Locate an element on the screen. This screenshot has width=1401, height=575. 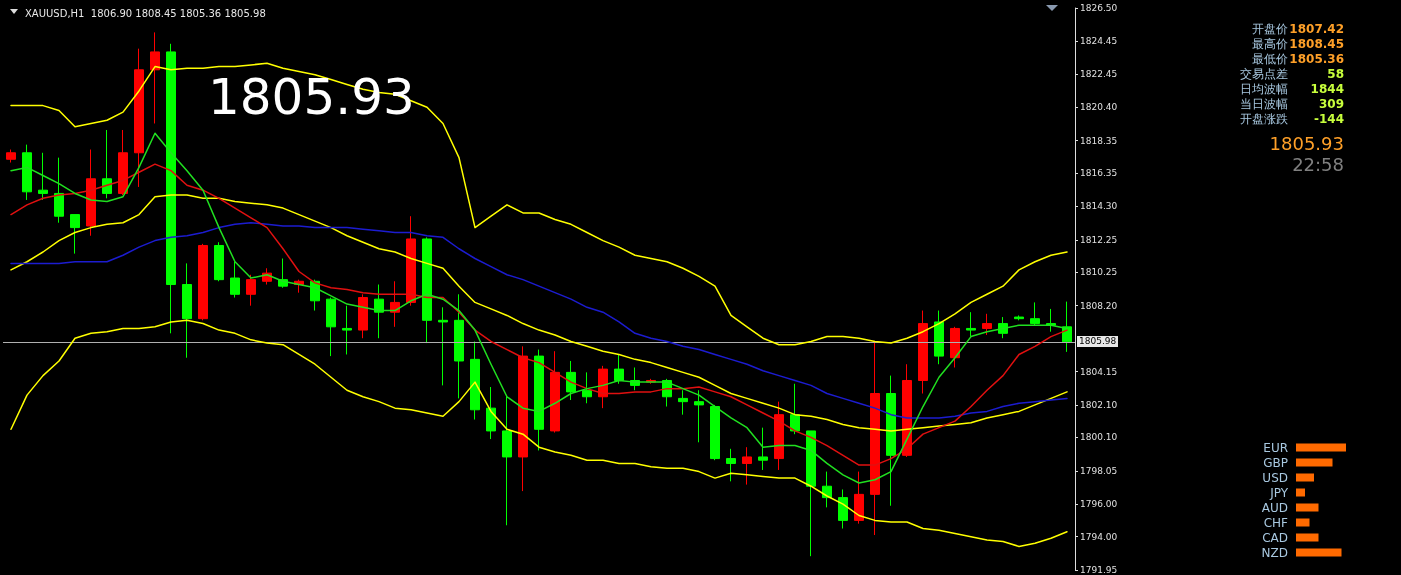
text: 最高价 is located at coordinates (1270, 44).